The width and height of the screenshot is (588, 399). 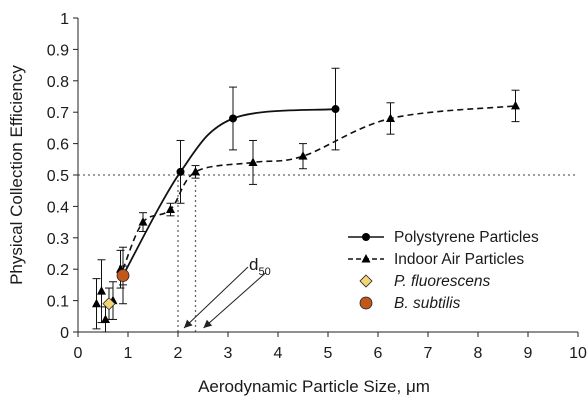 I want to click on y-tick-label: 0.5, so click(x=58, y=176).